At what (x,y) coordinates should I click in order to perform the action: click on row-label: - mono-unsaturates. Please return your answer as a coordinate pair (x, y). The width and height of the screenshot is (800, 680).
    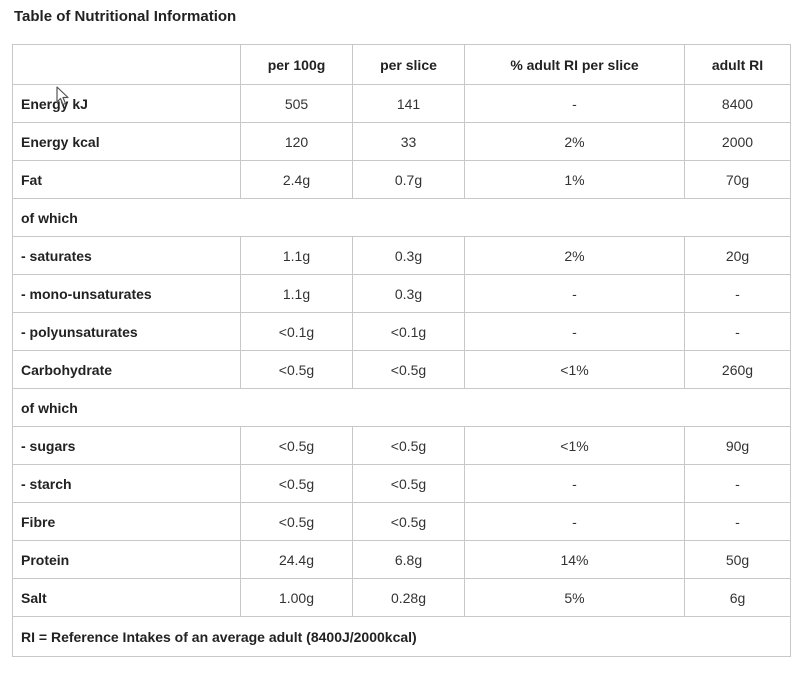
    Looking at the image, I should click on (126, 293).